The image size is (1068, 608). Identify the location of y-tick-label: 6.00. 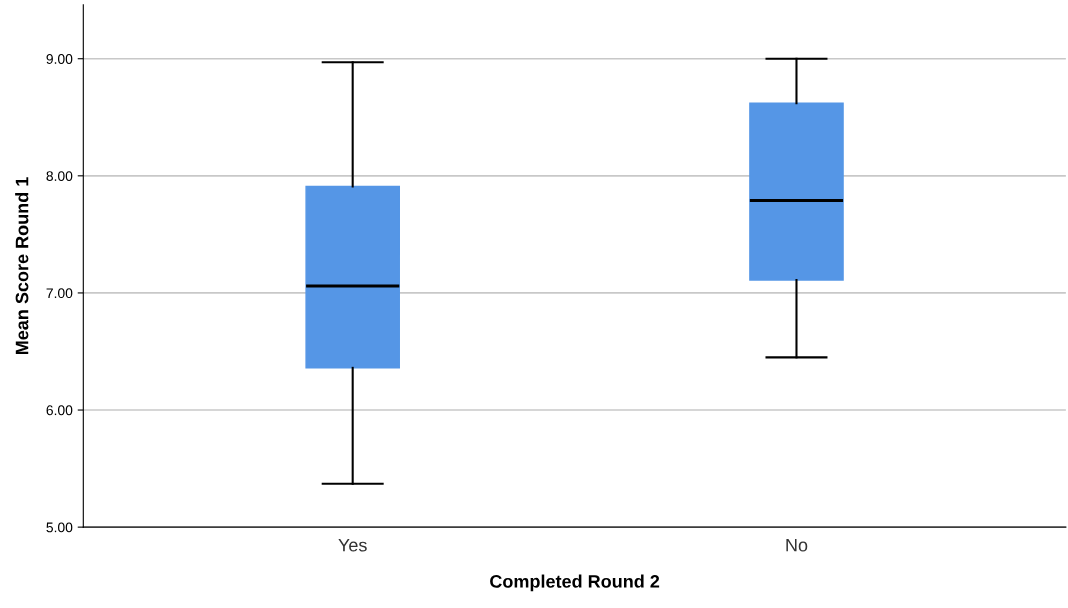
(59, 410).